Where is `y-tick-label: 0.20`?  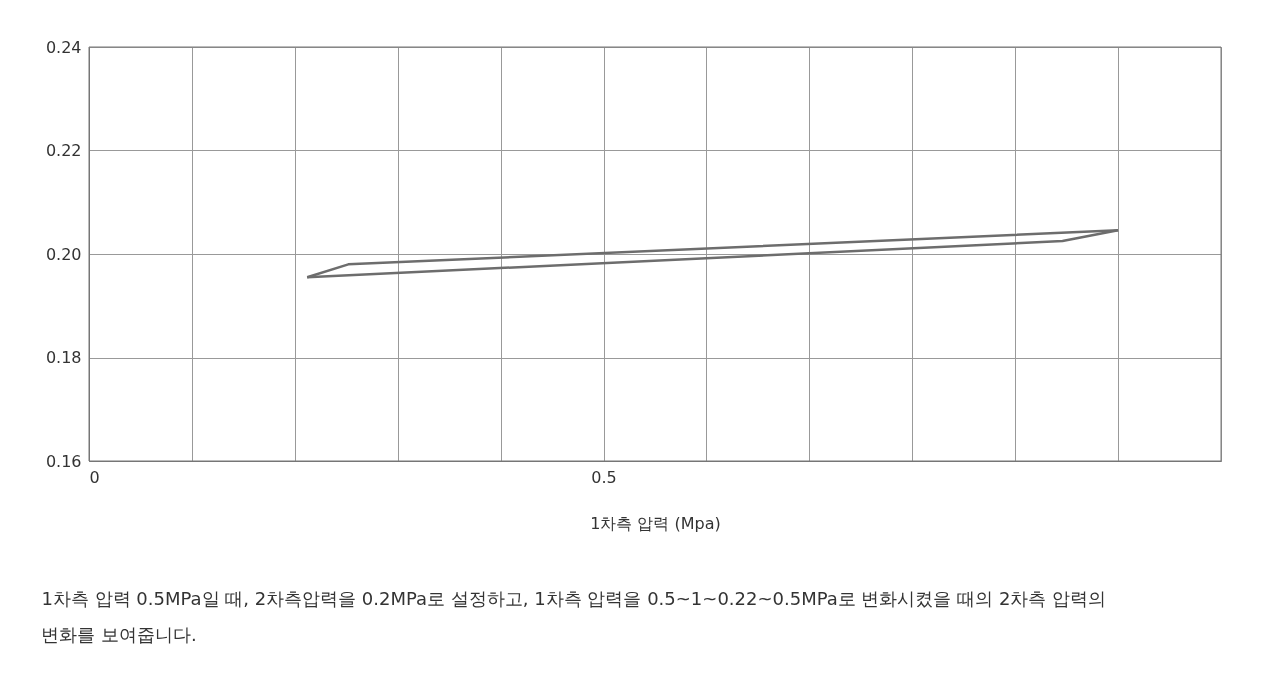 y-tick-label: 0.20 is located at coordinates (63, 254).